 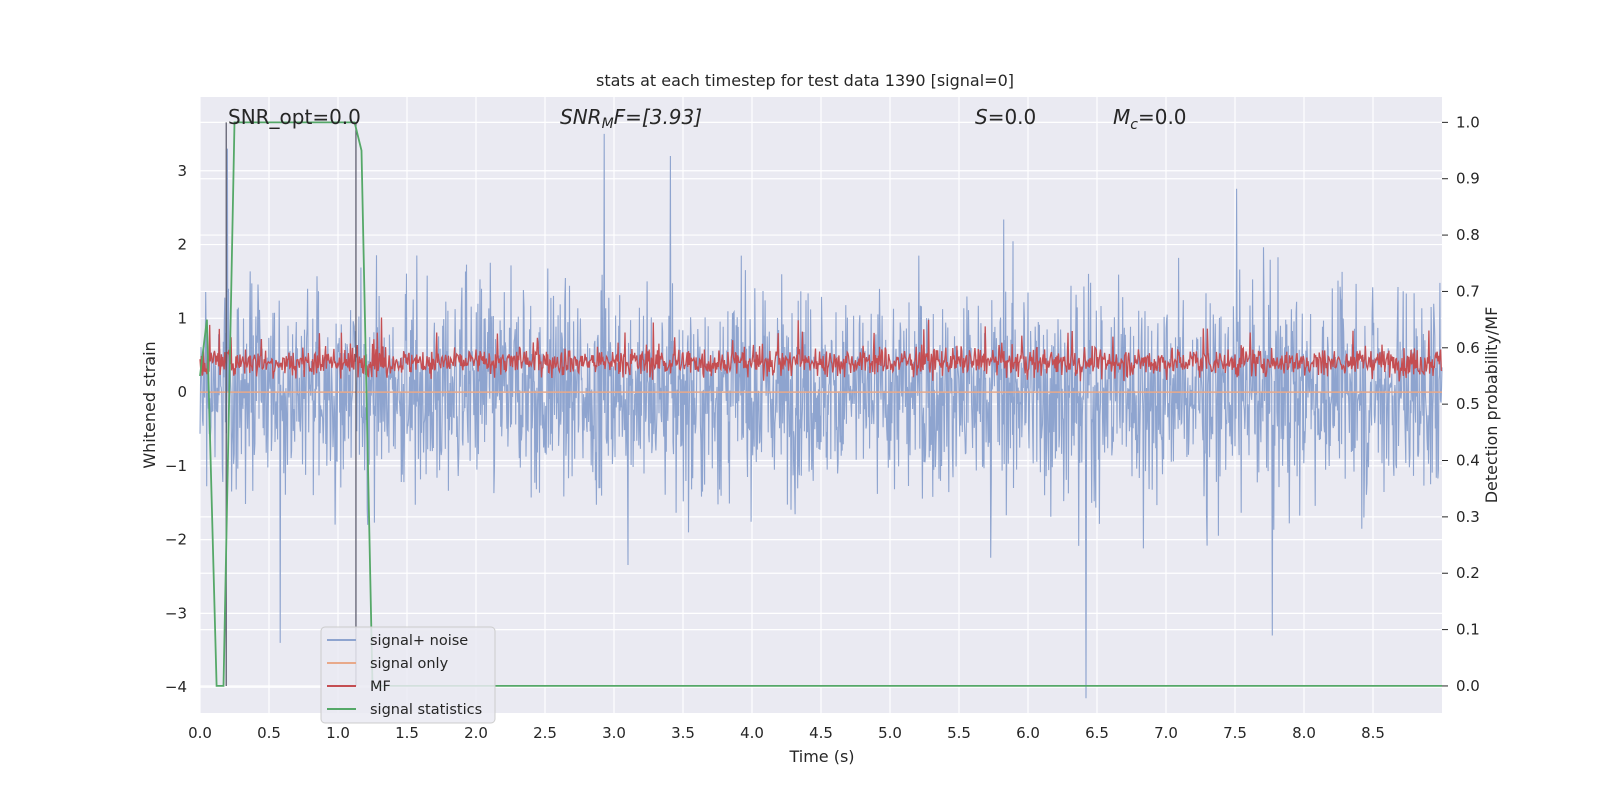 I want to click on mc-annotation: Mc=0.0, so click(x=1150, y=119).